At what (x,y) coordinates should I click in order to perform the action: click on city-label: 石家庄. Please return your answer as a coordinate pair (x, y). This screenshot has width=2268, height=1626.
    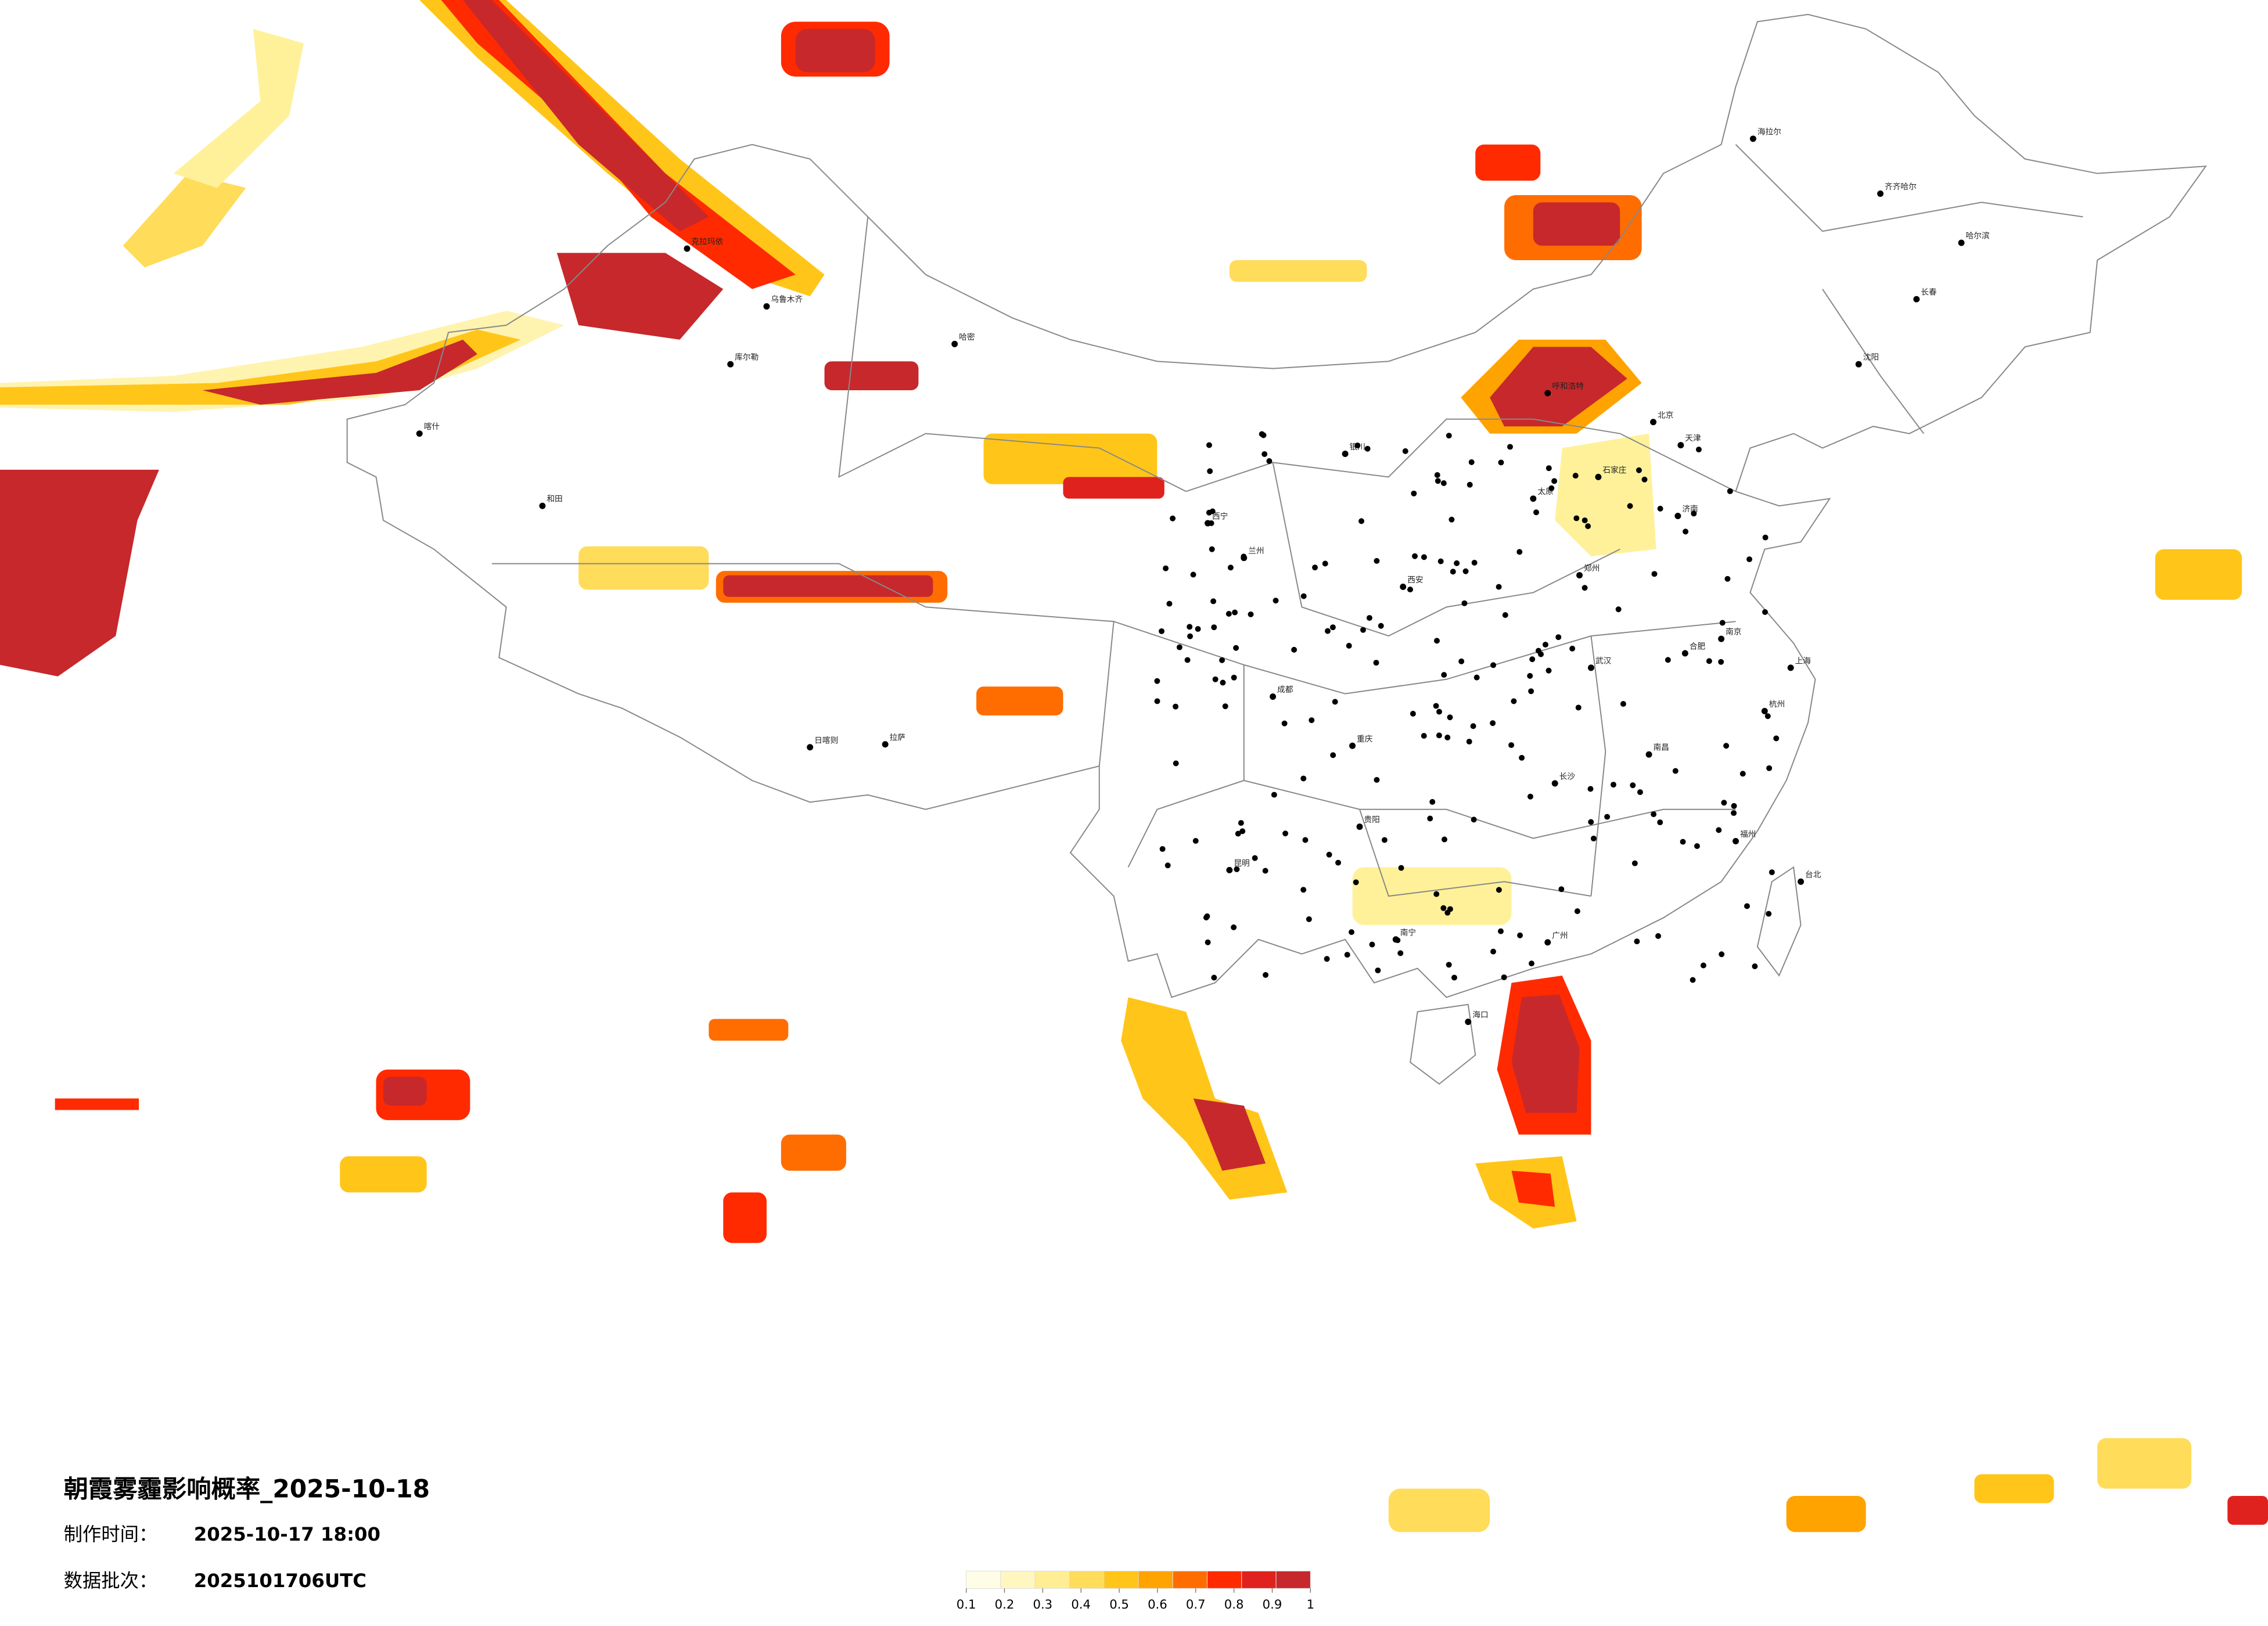
    Looking at the image, I should click on (1614, 470).